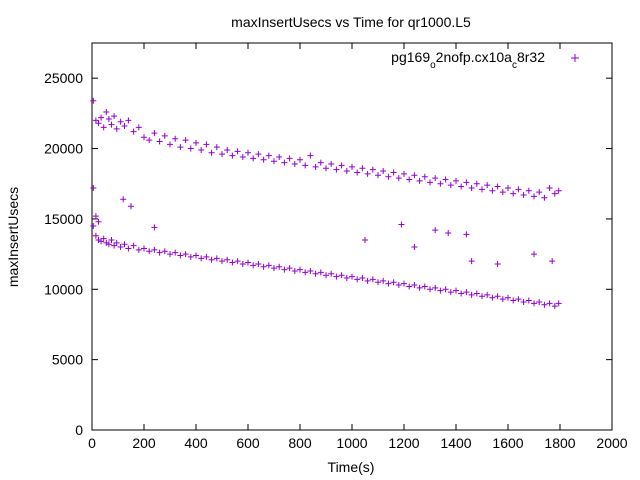  I want to click on legend-label: pg169o2nofp.cx10ac8r32, so click(468, 60).